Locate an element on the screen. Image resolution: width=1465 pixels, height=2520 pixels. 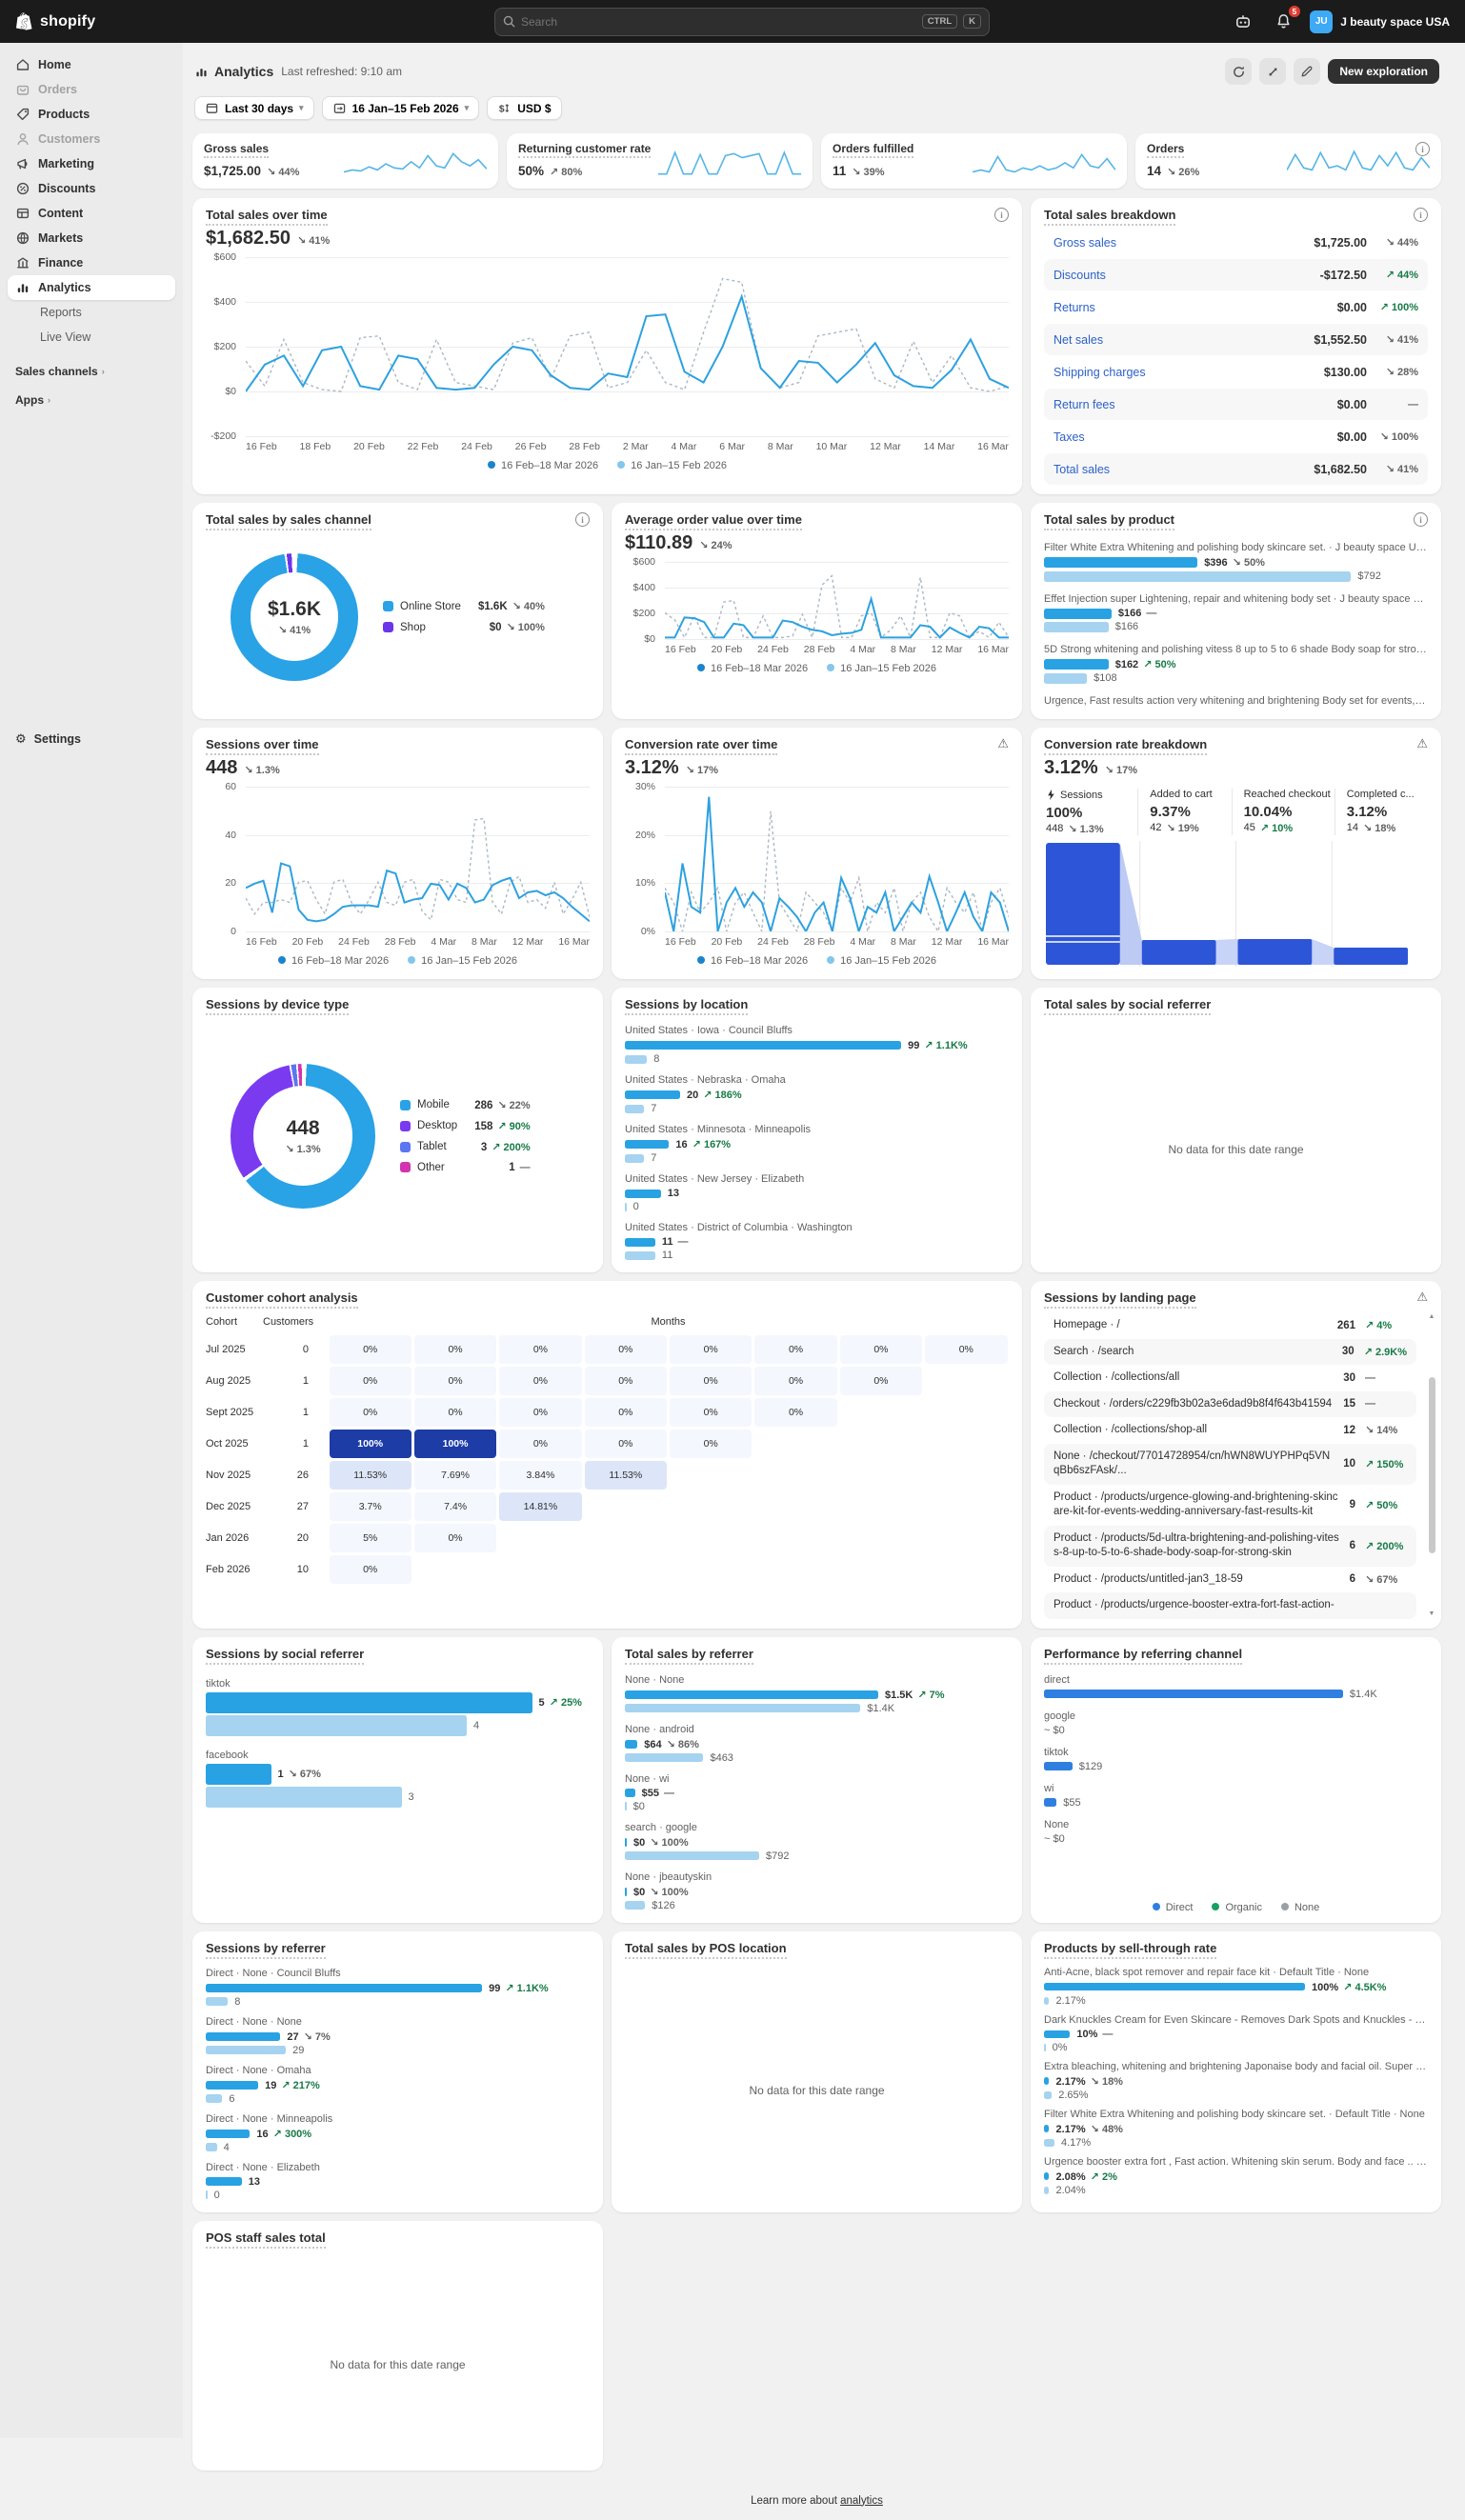
list-item: Homepage · / 261 ↗ 4% is located at coordinates (1230, 1325).